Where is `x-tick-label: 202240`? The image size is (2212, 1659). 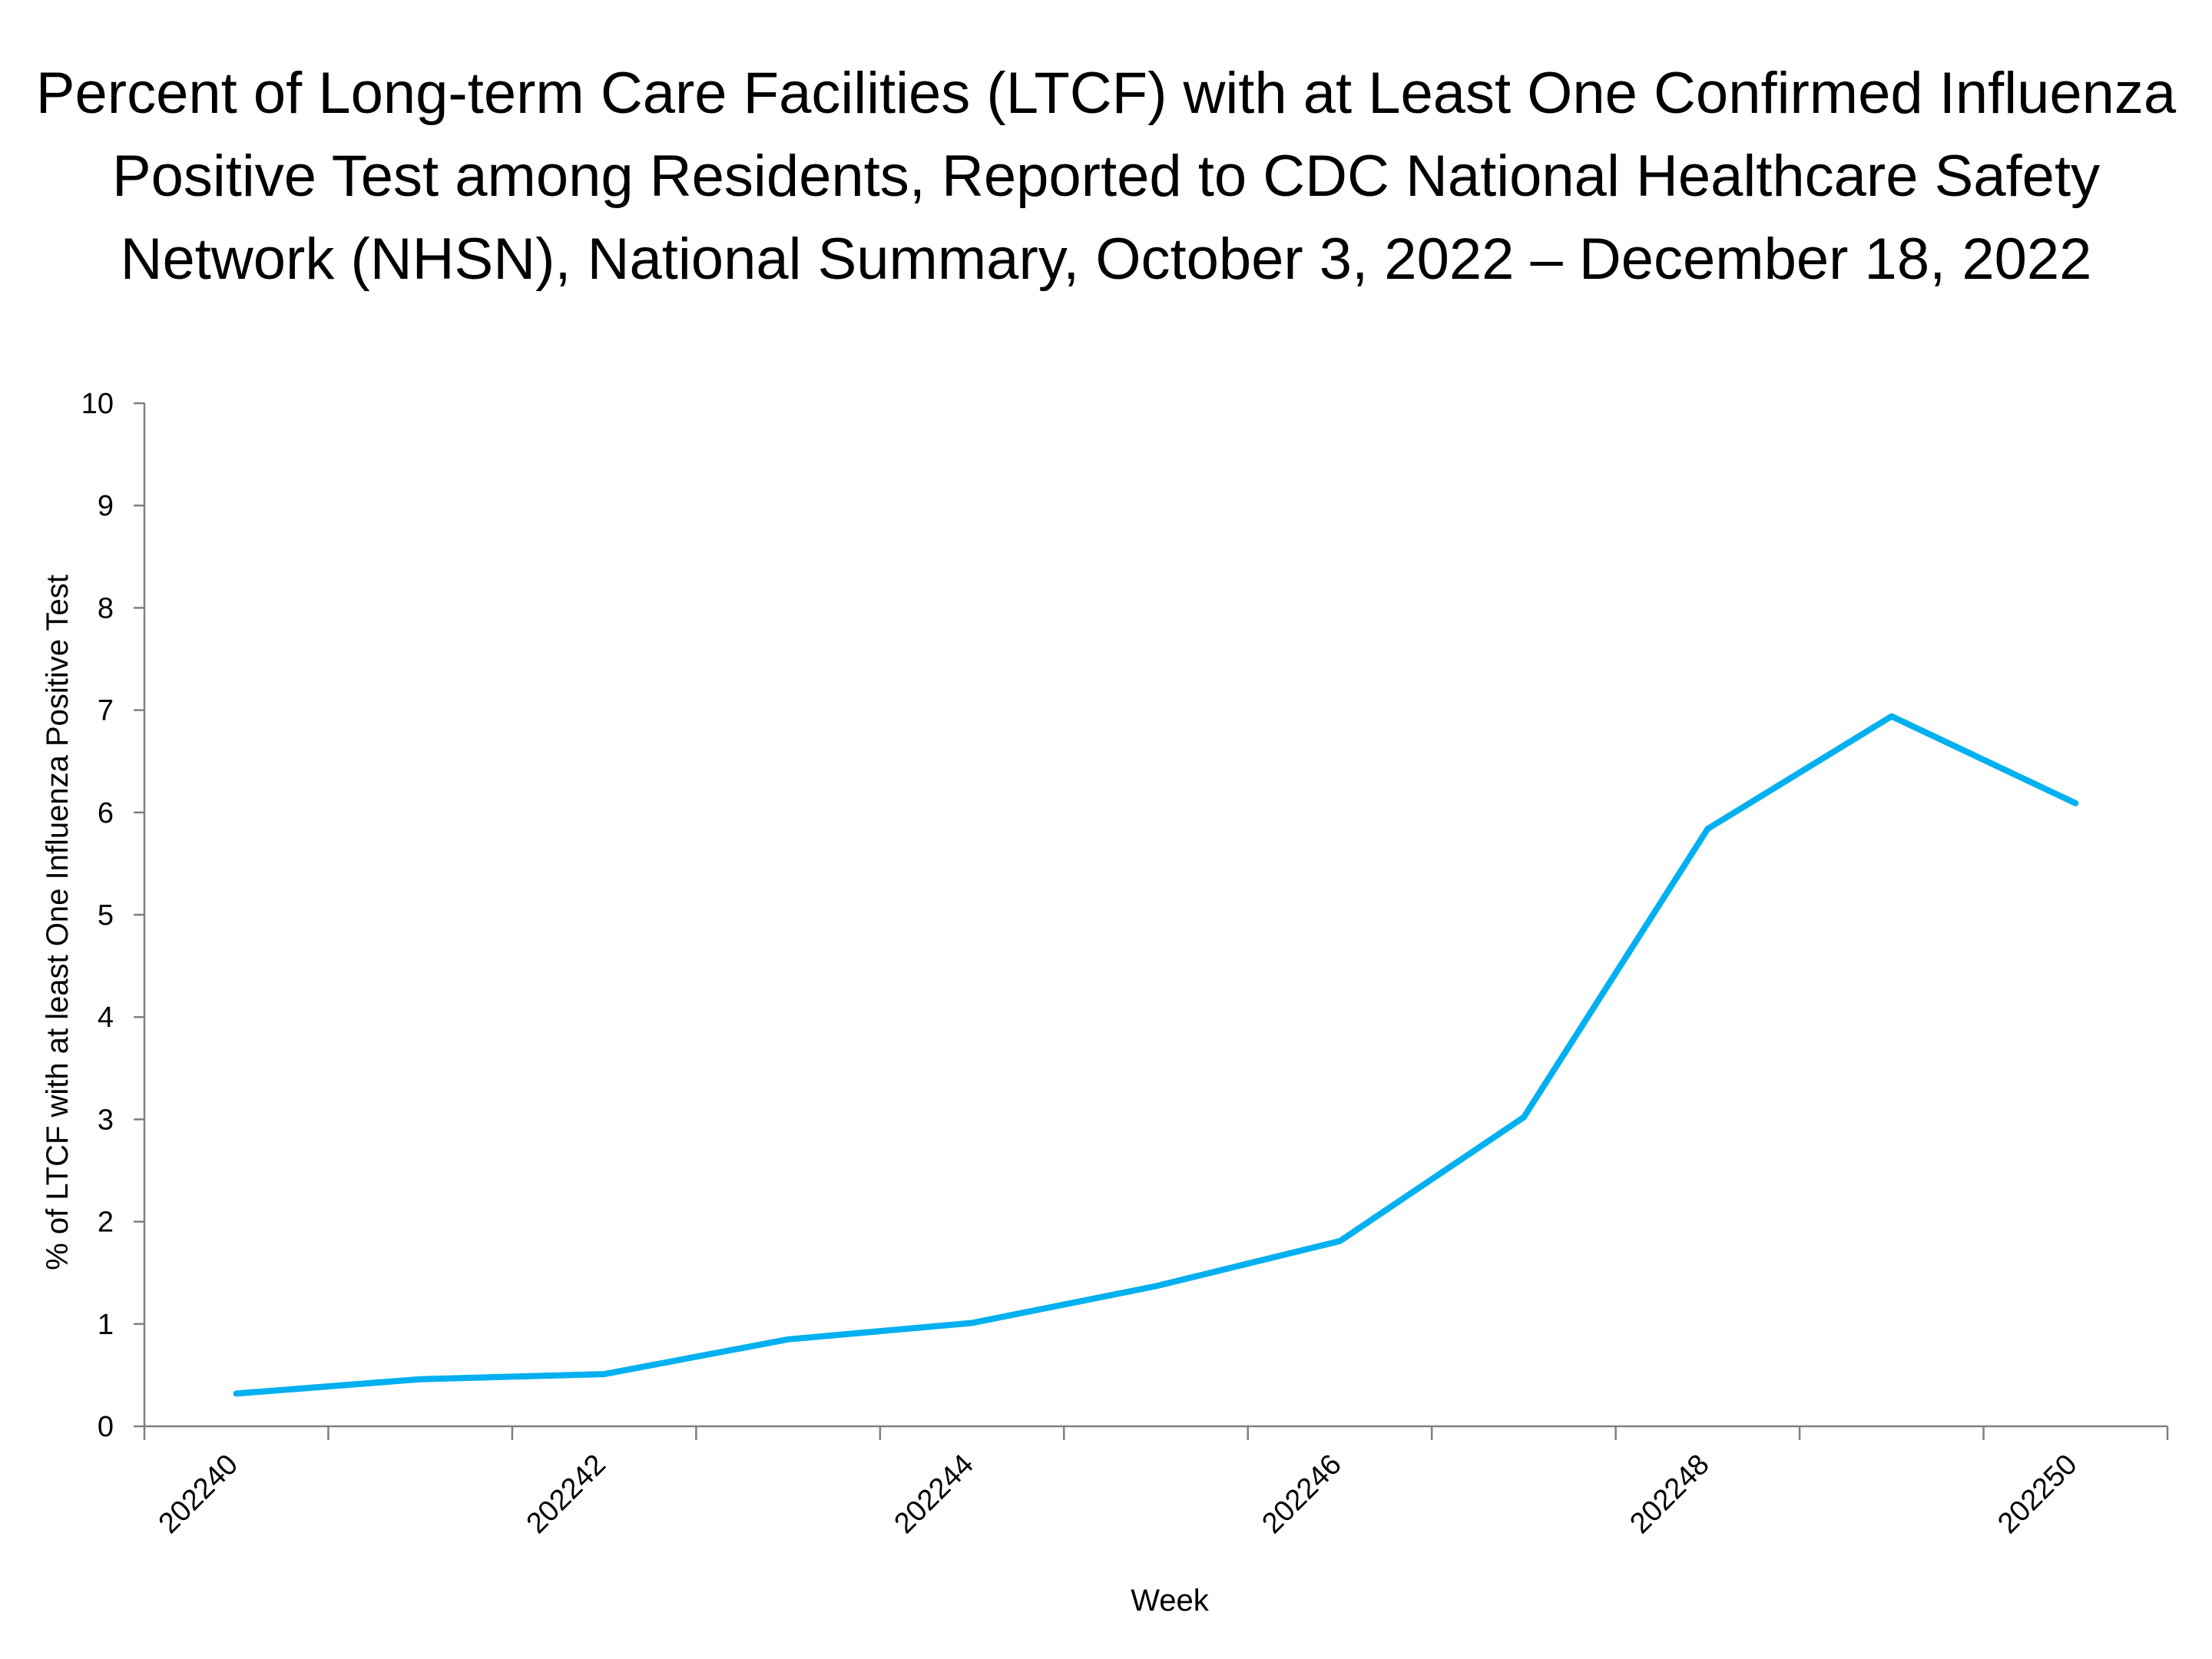 x-tick-label: 202240 is located at coordinates (198, 1495).